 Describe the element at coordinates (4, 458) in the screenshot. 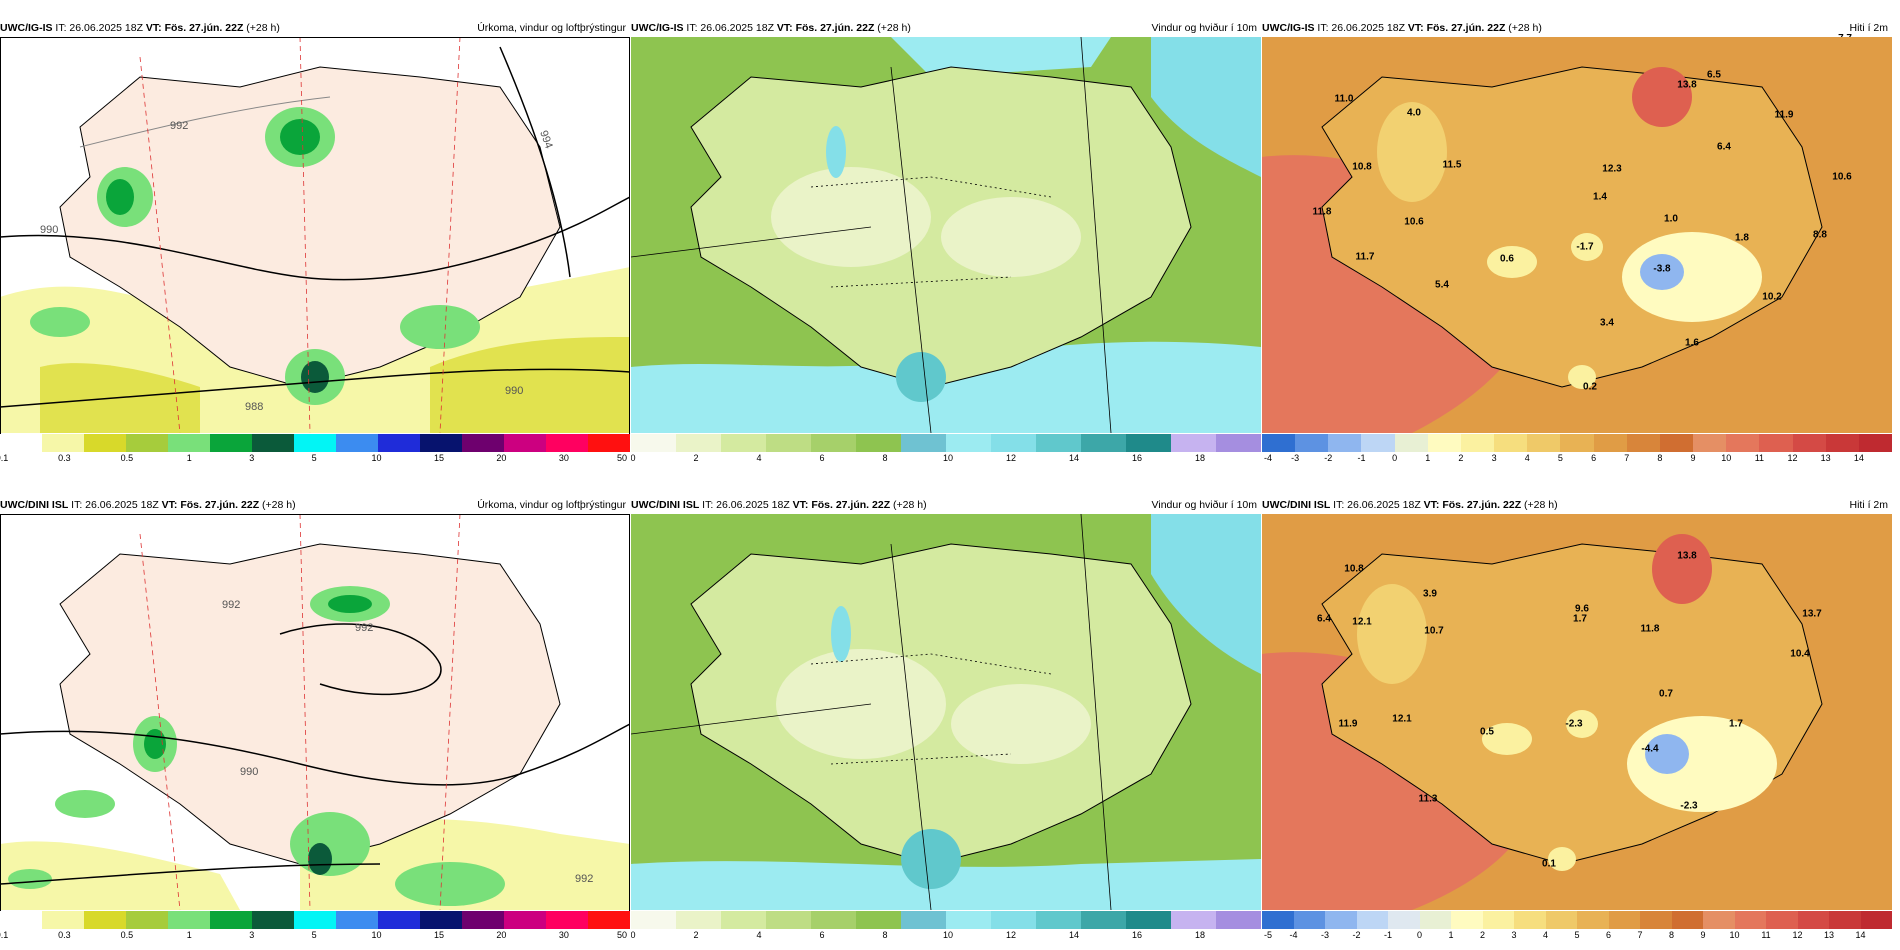

I see `colorbar-tick-label: 0.1` at that location.